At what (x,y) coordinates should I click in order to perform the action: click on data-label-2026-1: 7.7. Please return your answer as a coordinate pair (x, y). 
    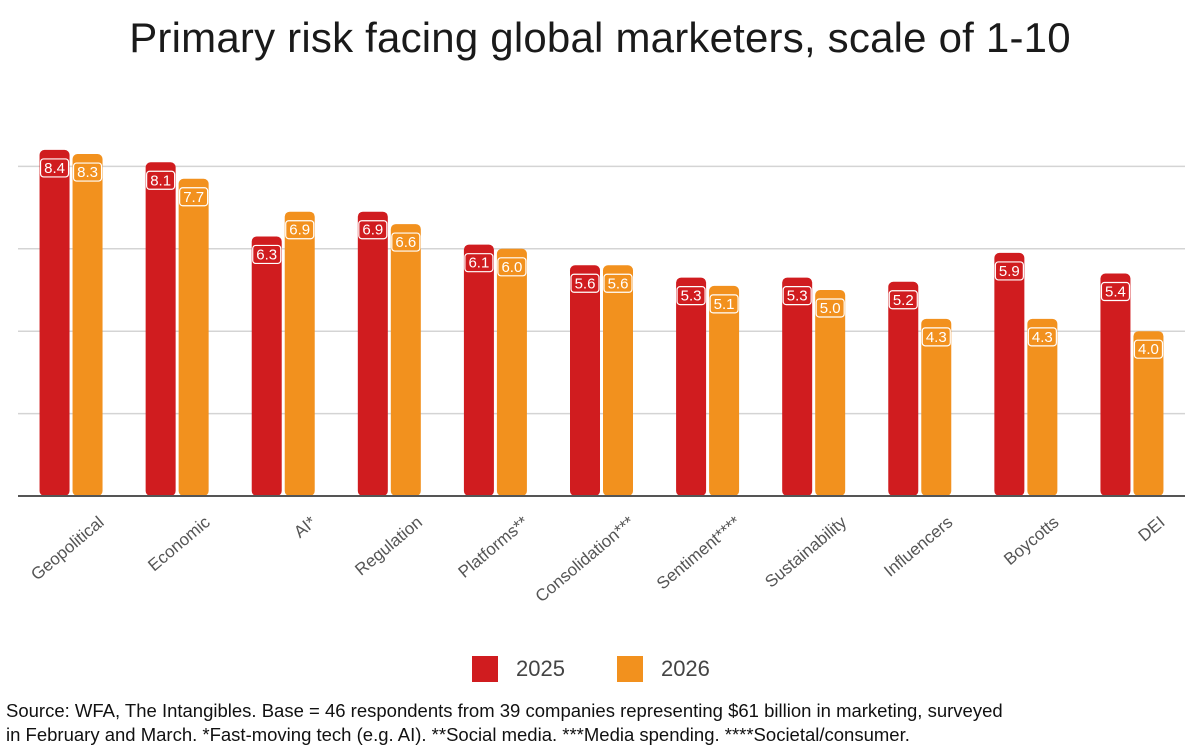
    Looking at the image, I should click on (193, 197).